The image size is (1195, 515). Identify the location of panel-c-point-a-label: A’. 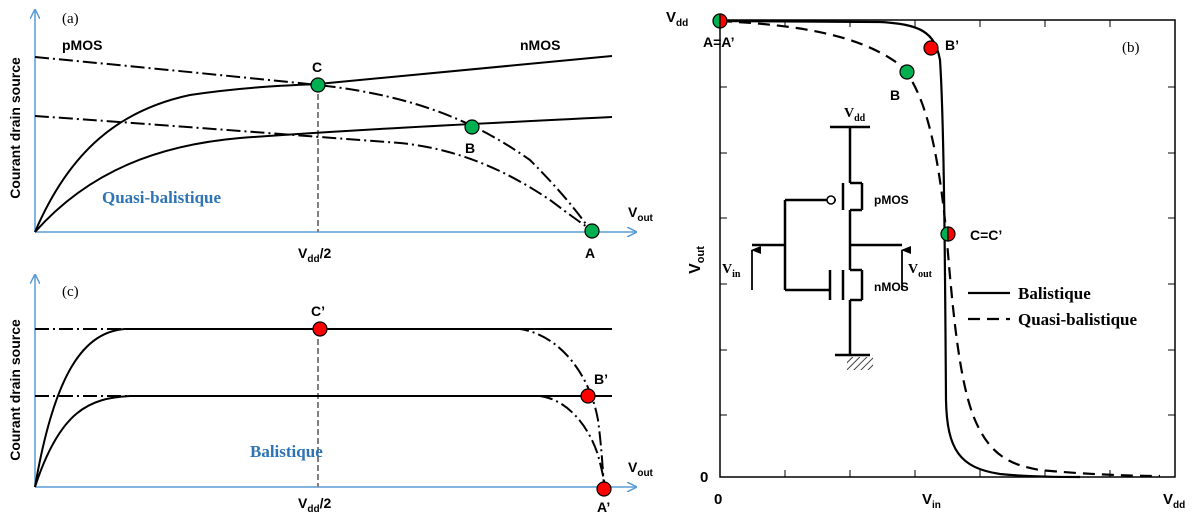
(603, 507).